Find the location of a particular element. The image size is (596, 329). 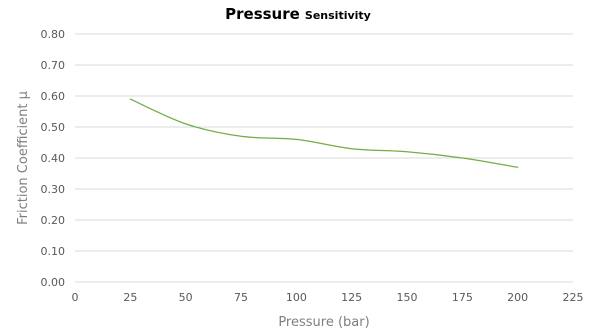

series-layer is located at coordinates (324, 133).